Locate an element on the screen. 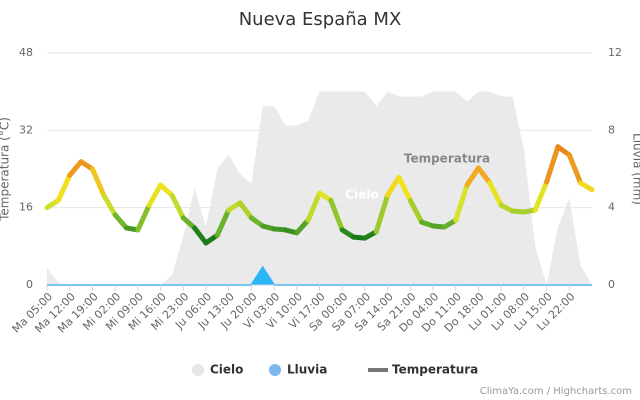 This screenshot has width=640, height=400. annotation: Cielo is located at coordinates (361, 195).